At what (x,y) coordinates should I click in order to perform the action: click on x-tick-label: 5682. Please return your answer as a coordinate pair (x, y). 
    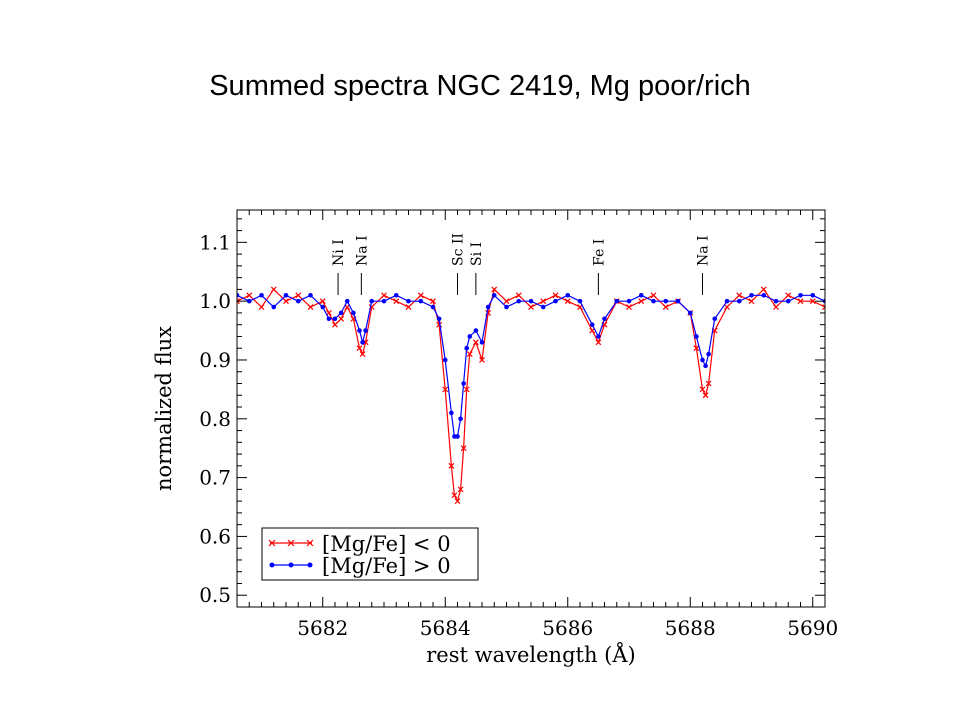
    Looking at the image, I should click on (322, 628).